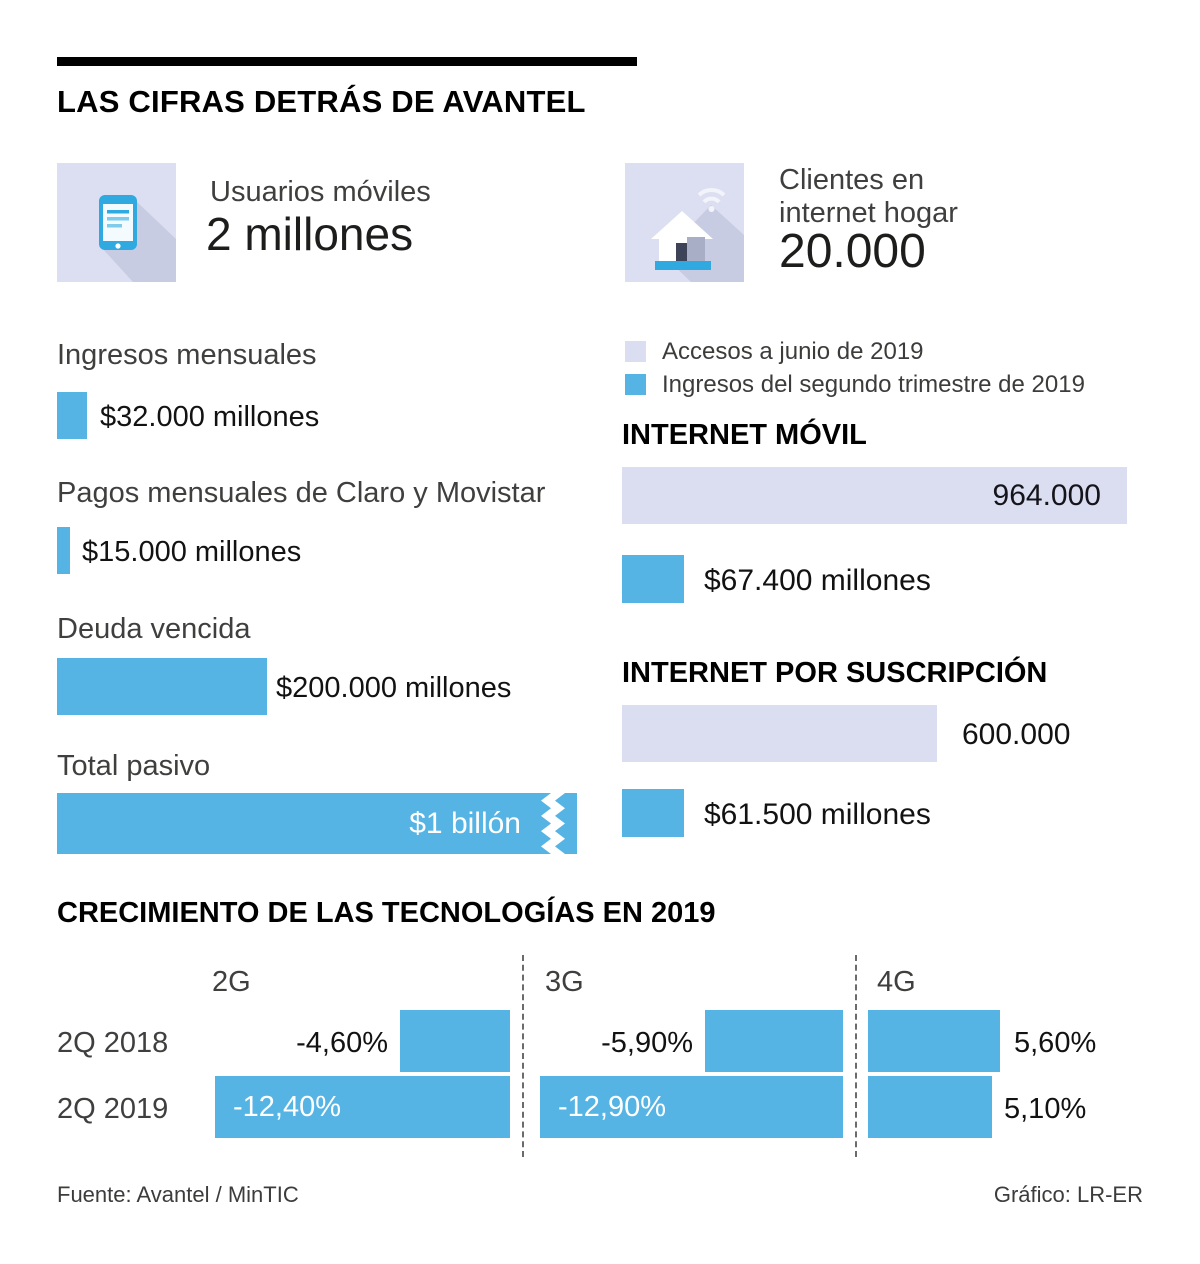 The image size is (1200, 1264). What do you see at coordinates (523, 1056) in the screenshot?
I see `divider-2g-3g` at bounding box center [523, 1056].